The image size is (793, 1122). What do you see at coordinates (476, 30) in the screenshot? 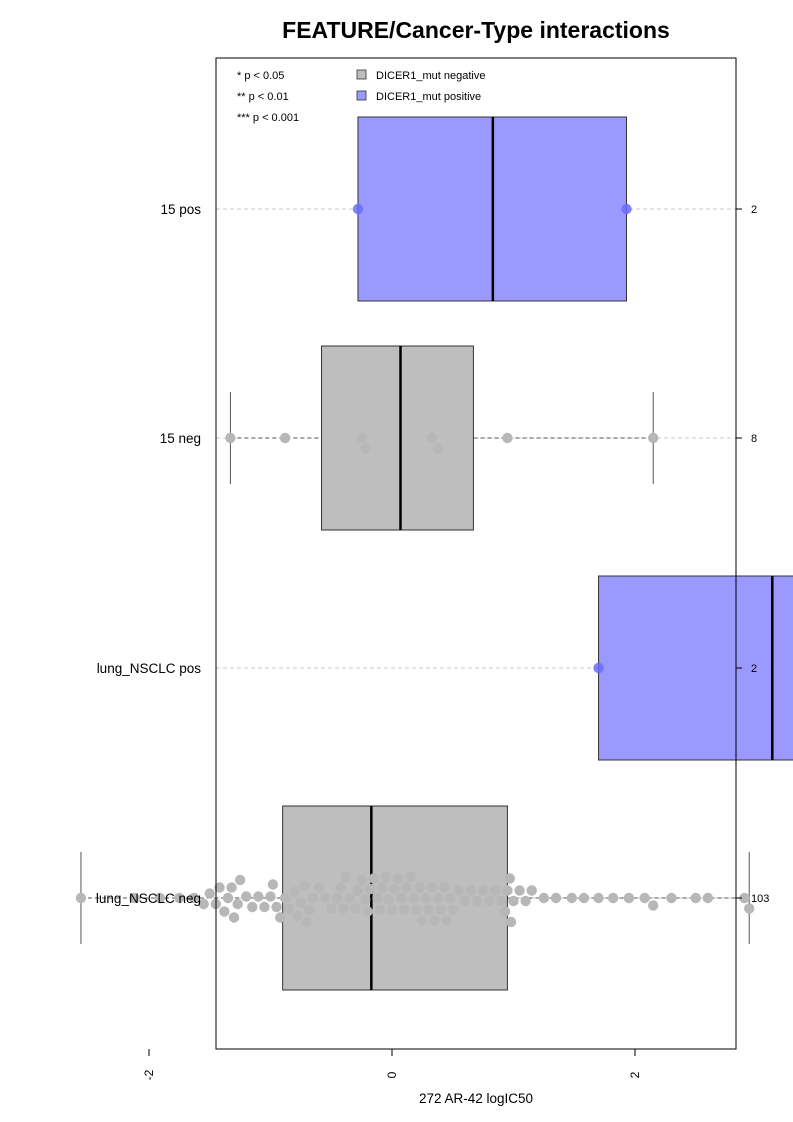
I see `chart-title: FEATURE/Cancer-Type interactions` at bounding box center [476, 30].